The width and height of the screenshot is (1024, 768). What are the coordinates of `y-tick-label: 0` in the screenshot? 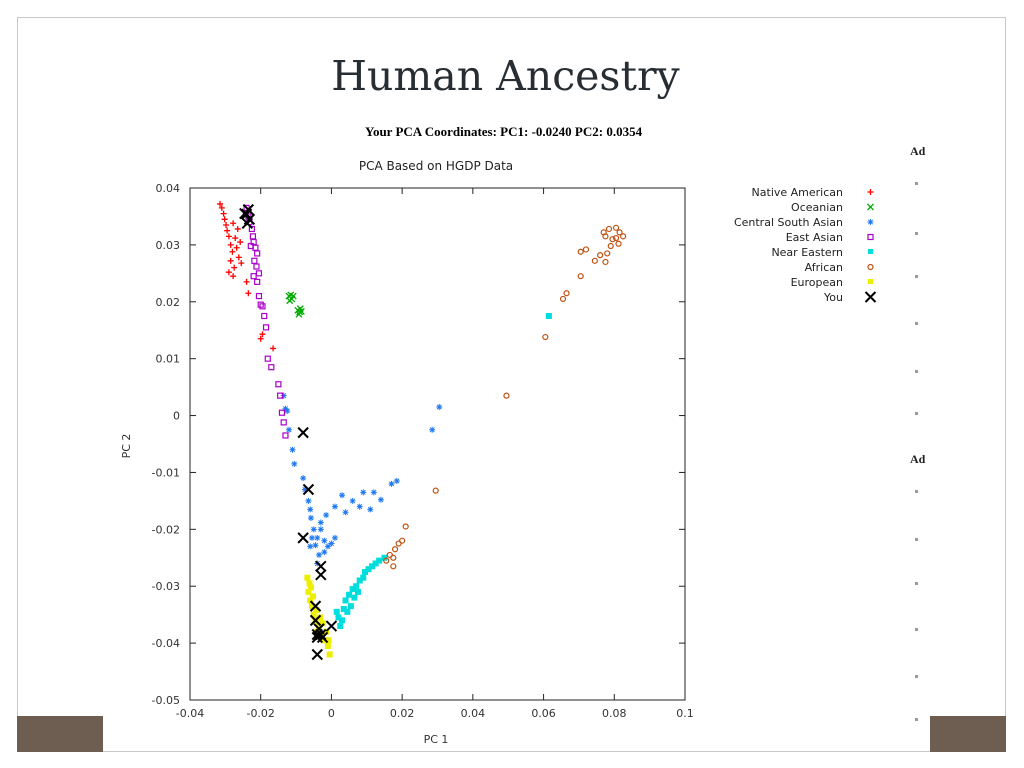 It's located at (176, 416).